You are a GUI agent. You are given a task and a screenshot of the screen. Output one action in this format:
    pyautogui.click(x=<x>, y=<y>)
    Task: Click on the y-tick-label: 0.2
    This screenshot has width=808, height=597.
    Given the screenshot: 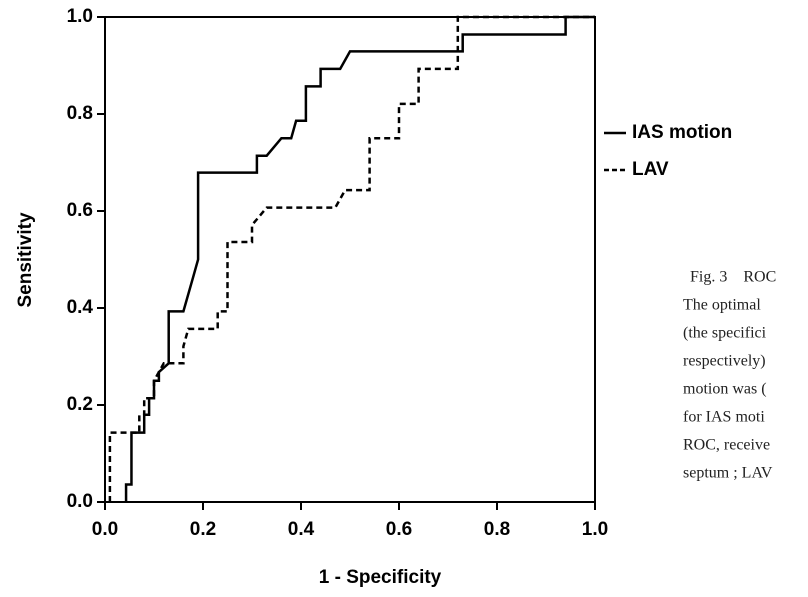 What is the action you would take?
    pyautogui.click(x=80, y=404)
    